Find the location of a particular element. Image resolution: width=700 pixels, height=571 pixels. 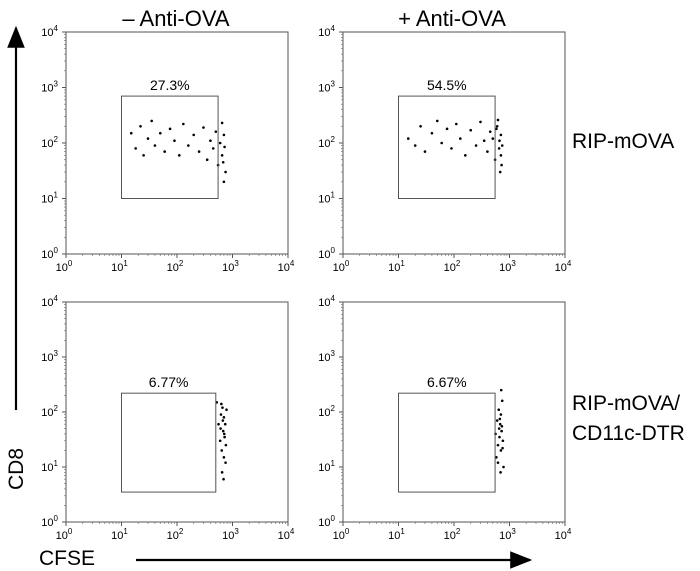

y-axis-title: CD8 is located at coordinates (16, 469).